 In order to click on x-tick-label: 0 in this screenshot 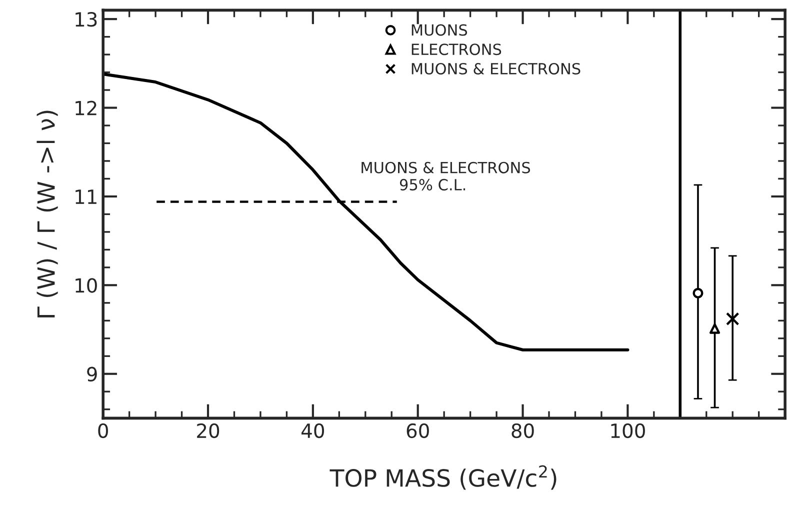, I will do `click(103, 430)`.